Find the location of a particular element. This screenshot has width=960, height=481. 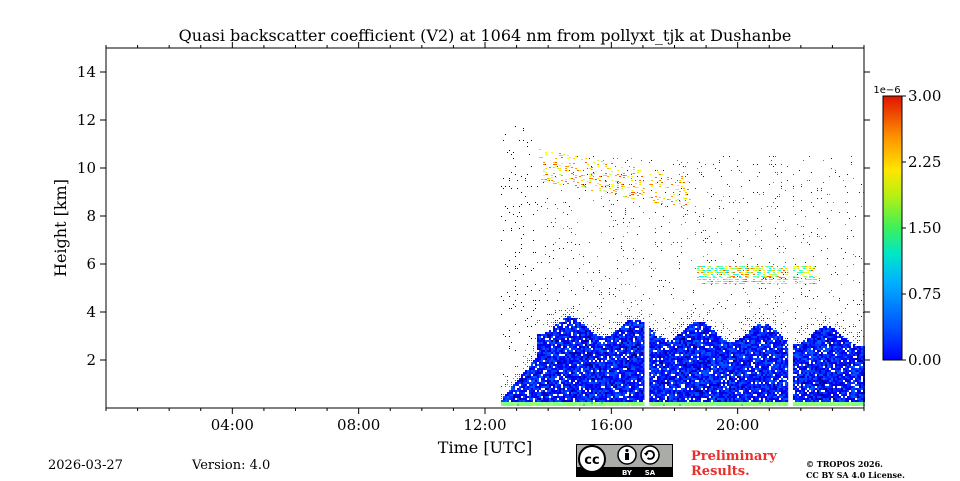

version-label: Version: 4.0 is located at coordinates (231, 465).